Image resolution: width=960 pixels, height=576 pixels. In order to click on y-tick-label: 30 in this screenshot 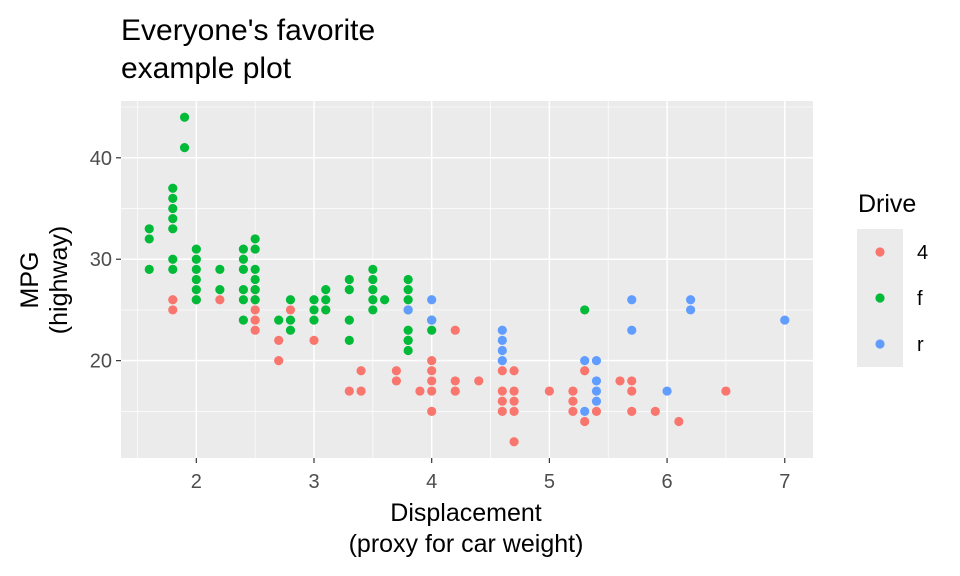, I will do `click(101, 260)`.